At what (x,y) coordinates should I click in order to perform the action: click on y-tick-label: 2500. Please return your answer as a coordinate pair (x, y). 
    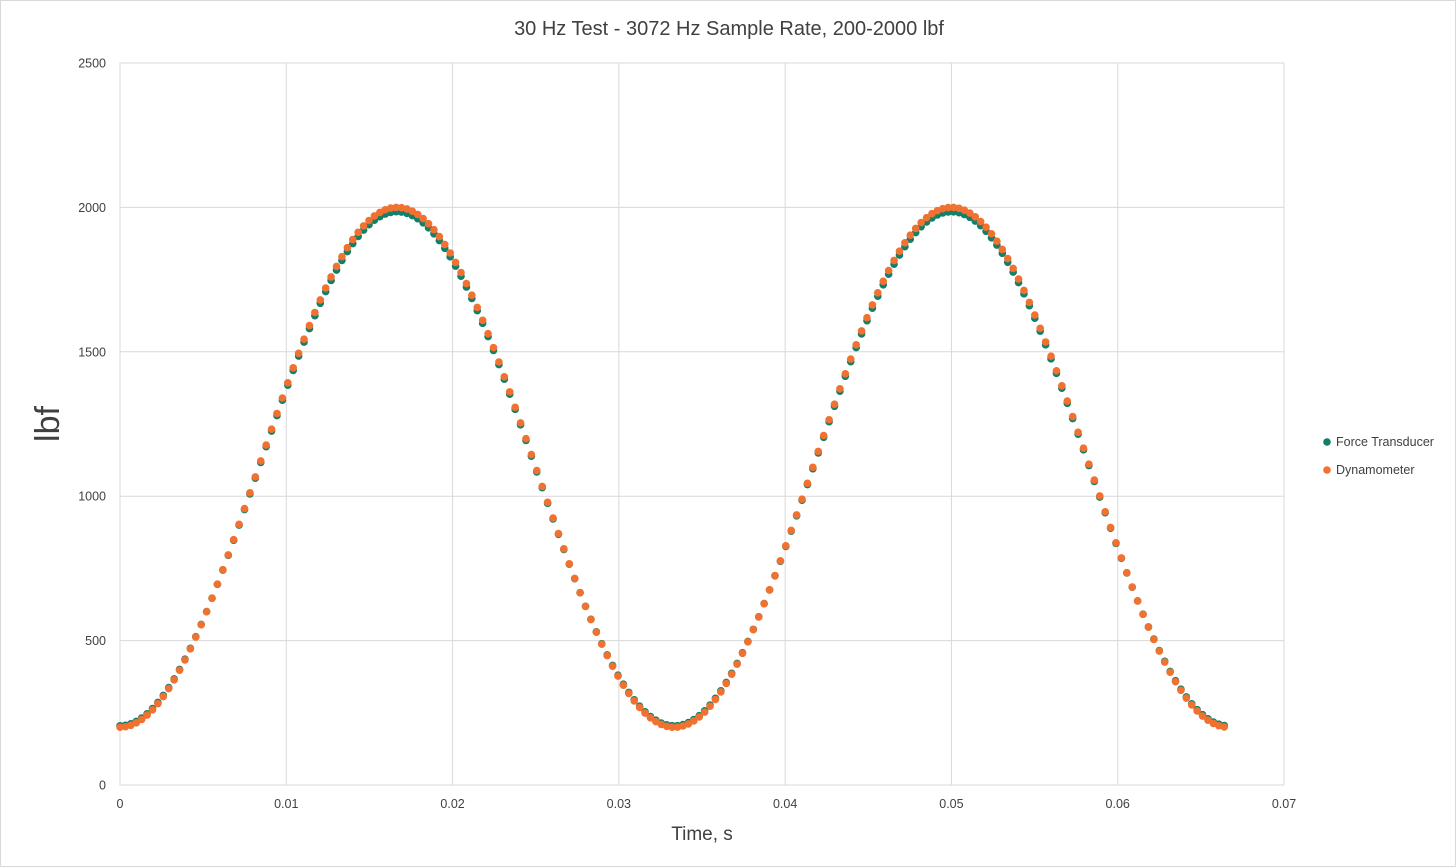
    Looking at the image, I should click on (92, 64).